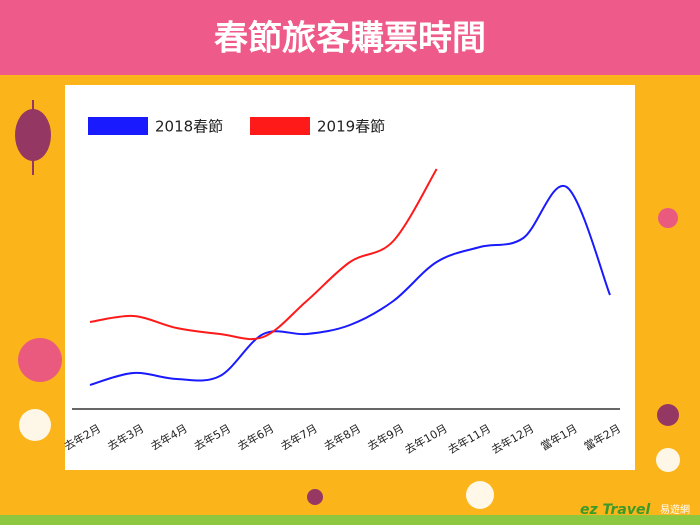 Image resolution: width=700 pixels, height=525 pixels. What do you see at coordinates (189, 127) in the screenshot?
I see `legend-label: 2018春節` at bounding box center [189, 127].